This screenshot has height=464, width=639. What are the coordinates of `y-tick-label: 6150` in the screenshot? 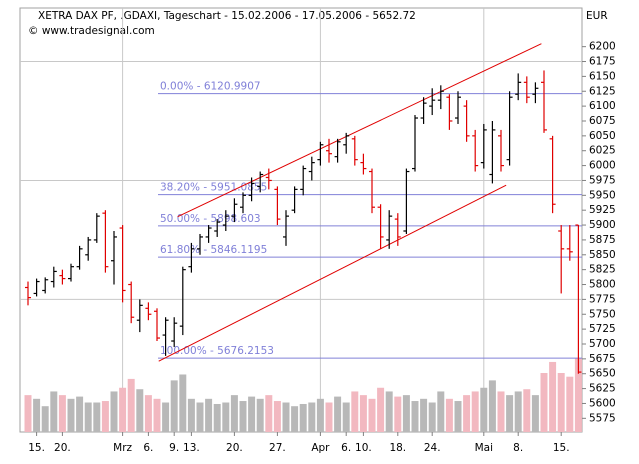 It's located at (602, 76).